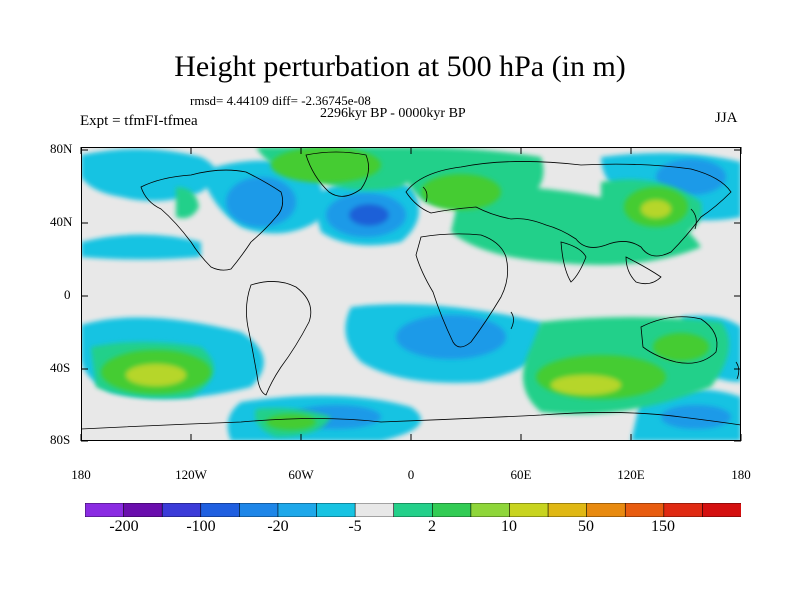 Image resolution: width=800 pixels, height=600 pixels. What do you see at coordinates (60, 439) in the screenshot?
I see `ytick-label-80s: 80S` at bounding box center [60, 439].